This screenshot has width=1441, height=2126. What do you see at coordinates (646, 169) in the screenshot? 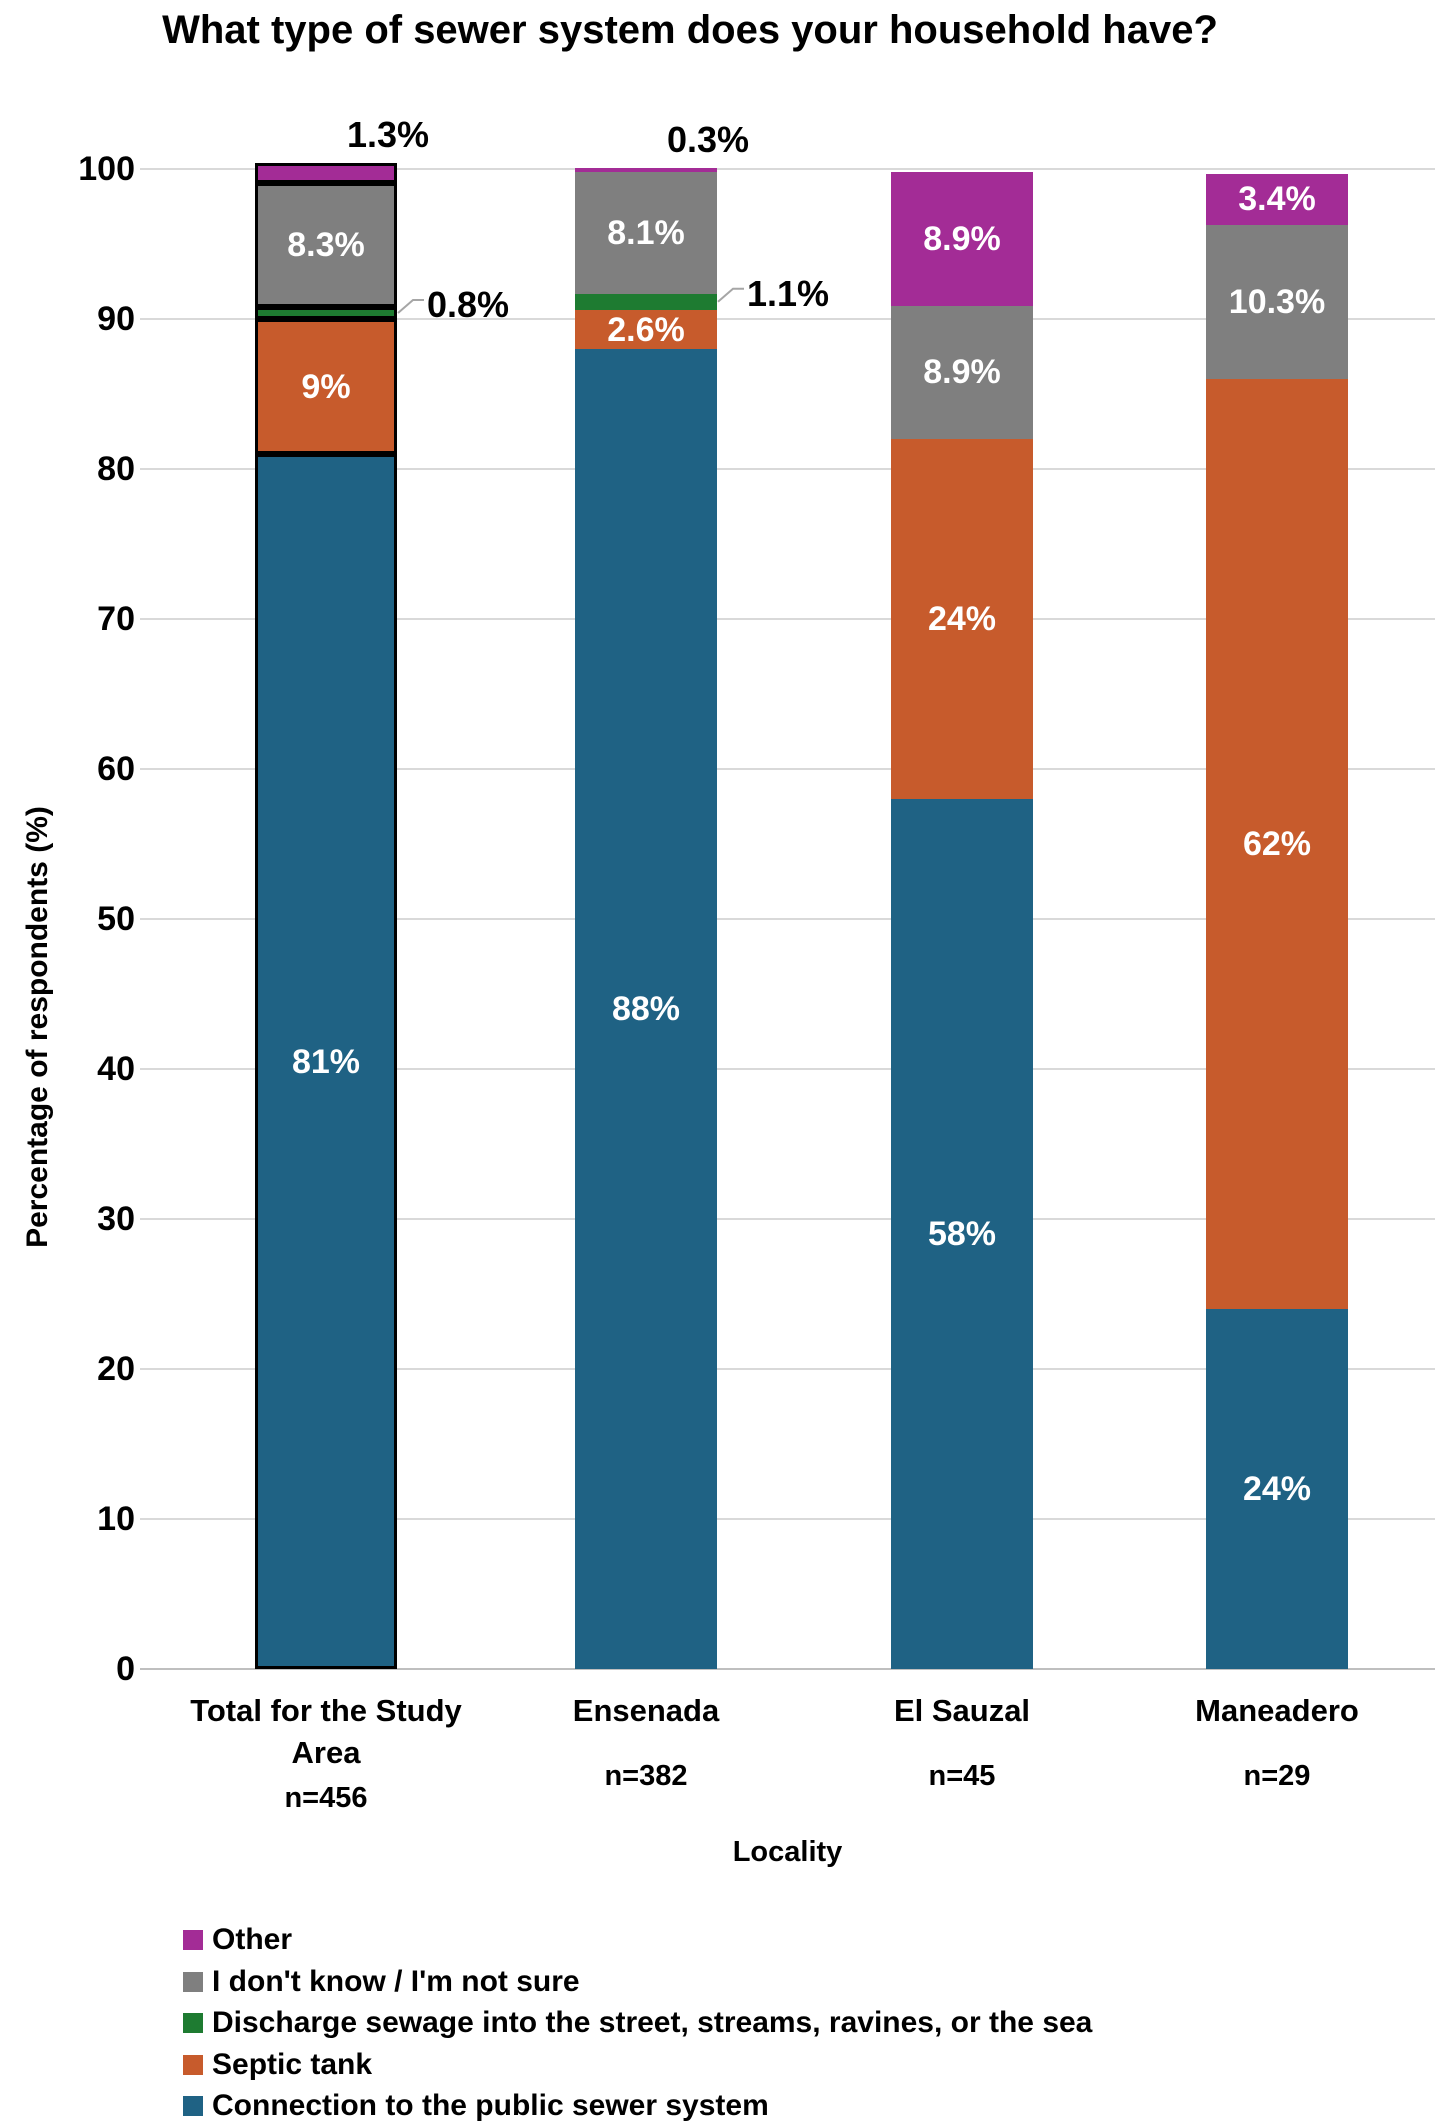
I see `segment-ensenada-other` at bounding box center [646, 169].